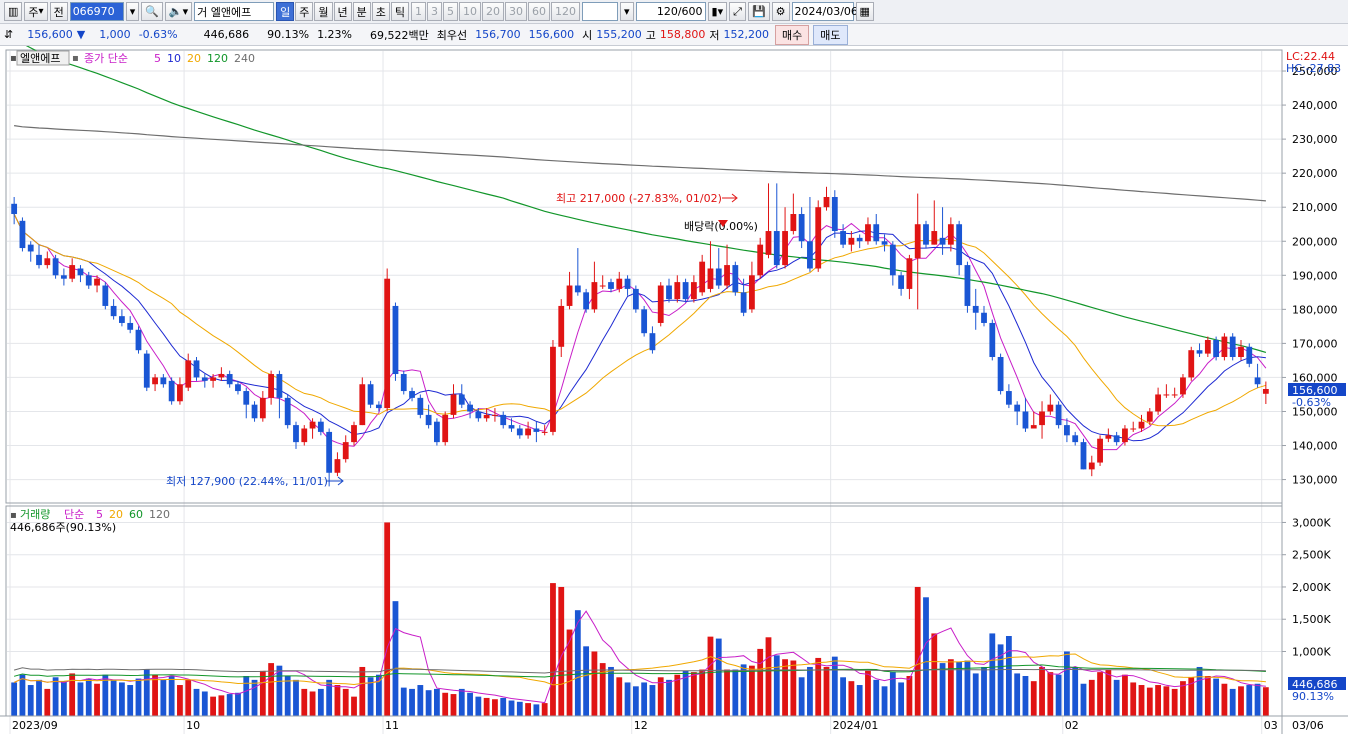  What do you see at coordinates (723, 223) in the screenshot?
I see `dividend-marker-icon` at bounding box center [723, 223].